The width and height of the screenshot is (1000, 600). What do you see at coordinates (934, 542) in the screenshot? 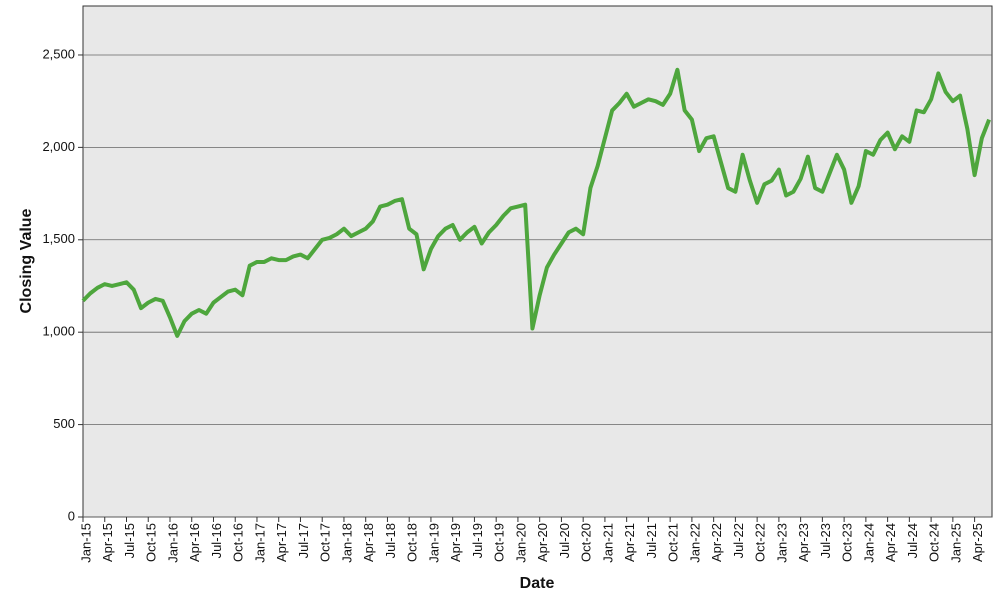
I see `x-tick-label: Oct-24` at bounding box center [934, 542].